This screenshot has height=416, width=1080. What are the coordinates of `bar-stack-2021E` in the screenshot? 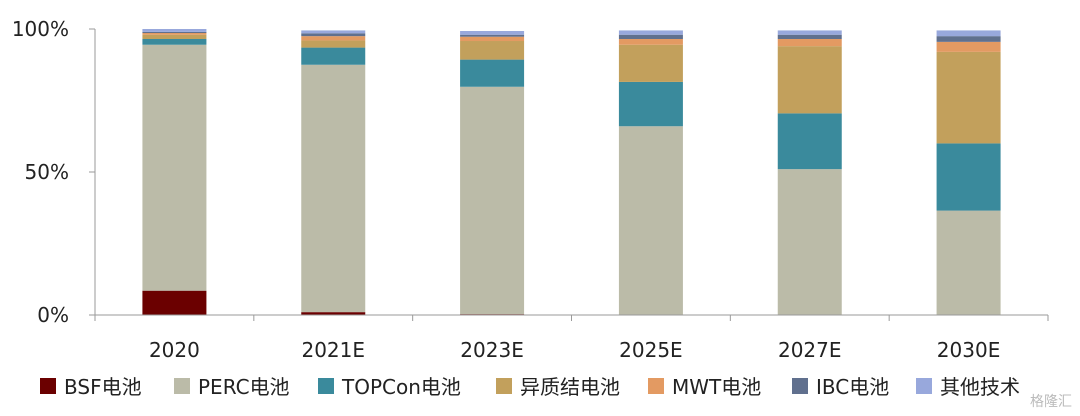 It's located at (333, 172).